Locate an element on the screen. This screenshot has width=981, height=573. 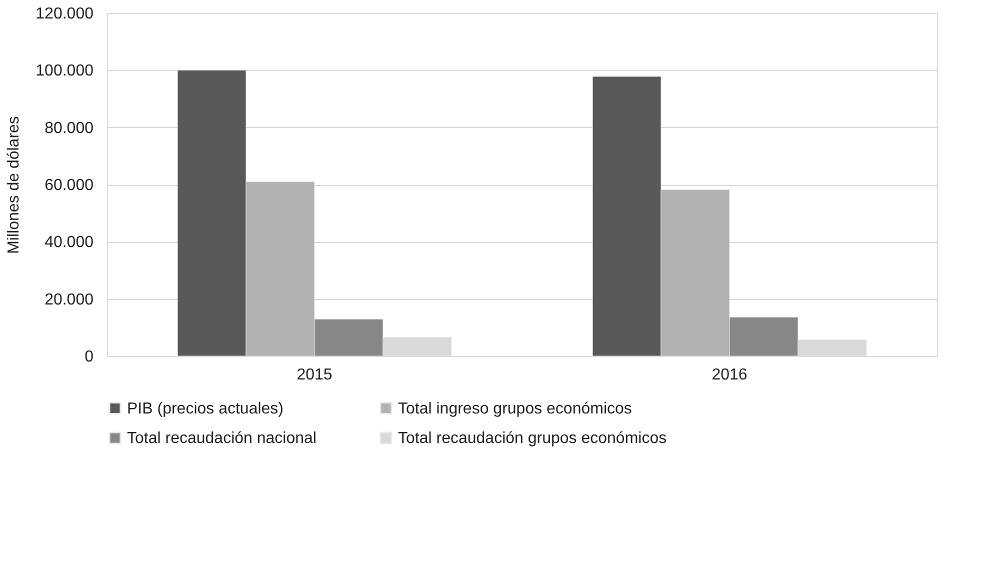
y-axis-title: Millones de dólares is located at coordinates (14, 185).